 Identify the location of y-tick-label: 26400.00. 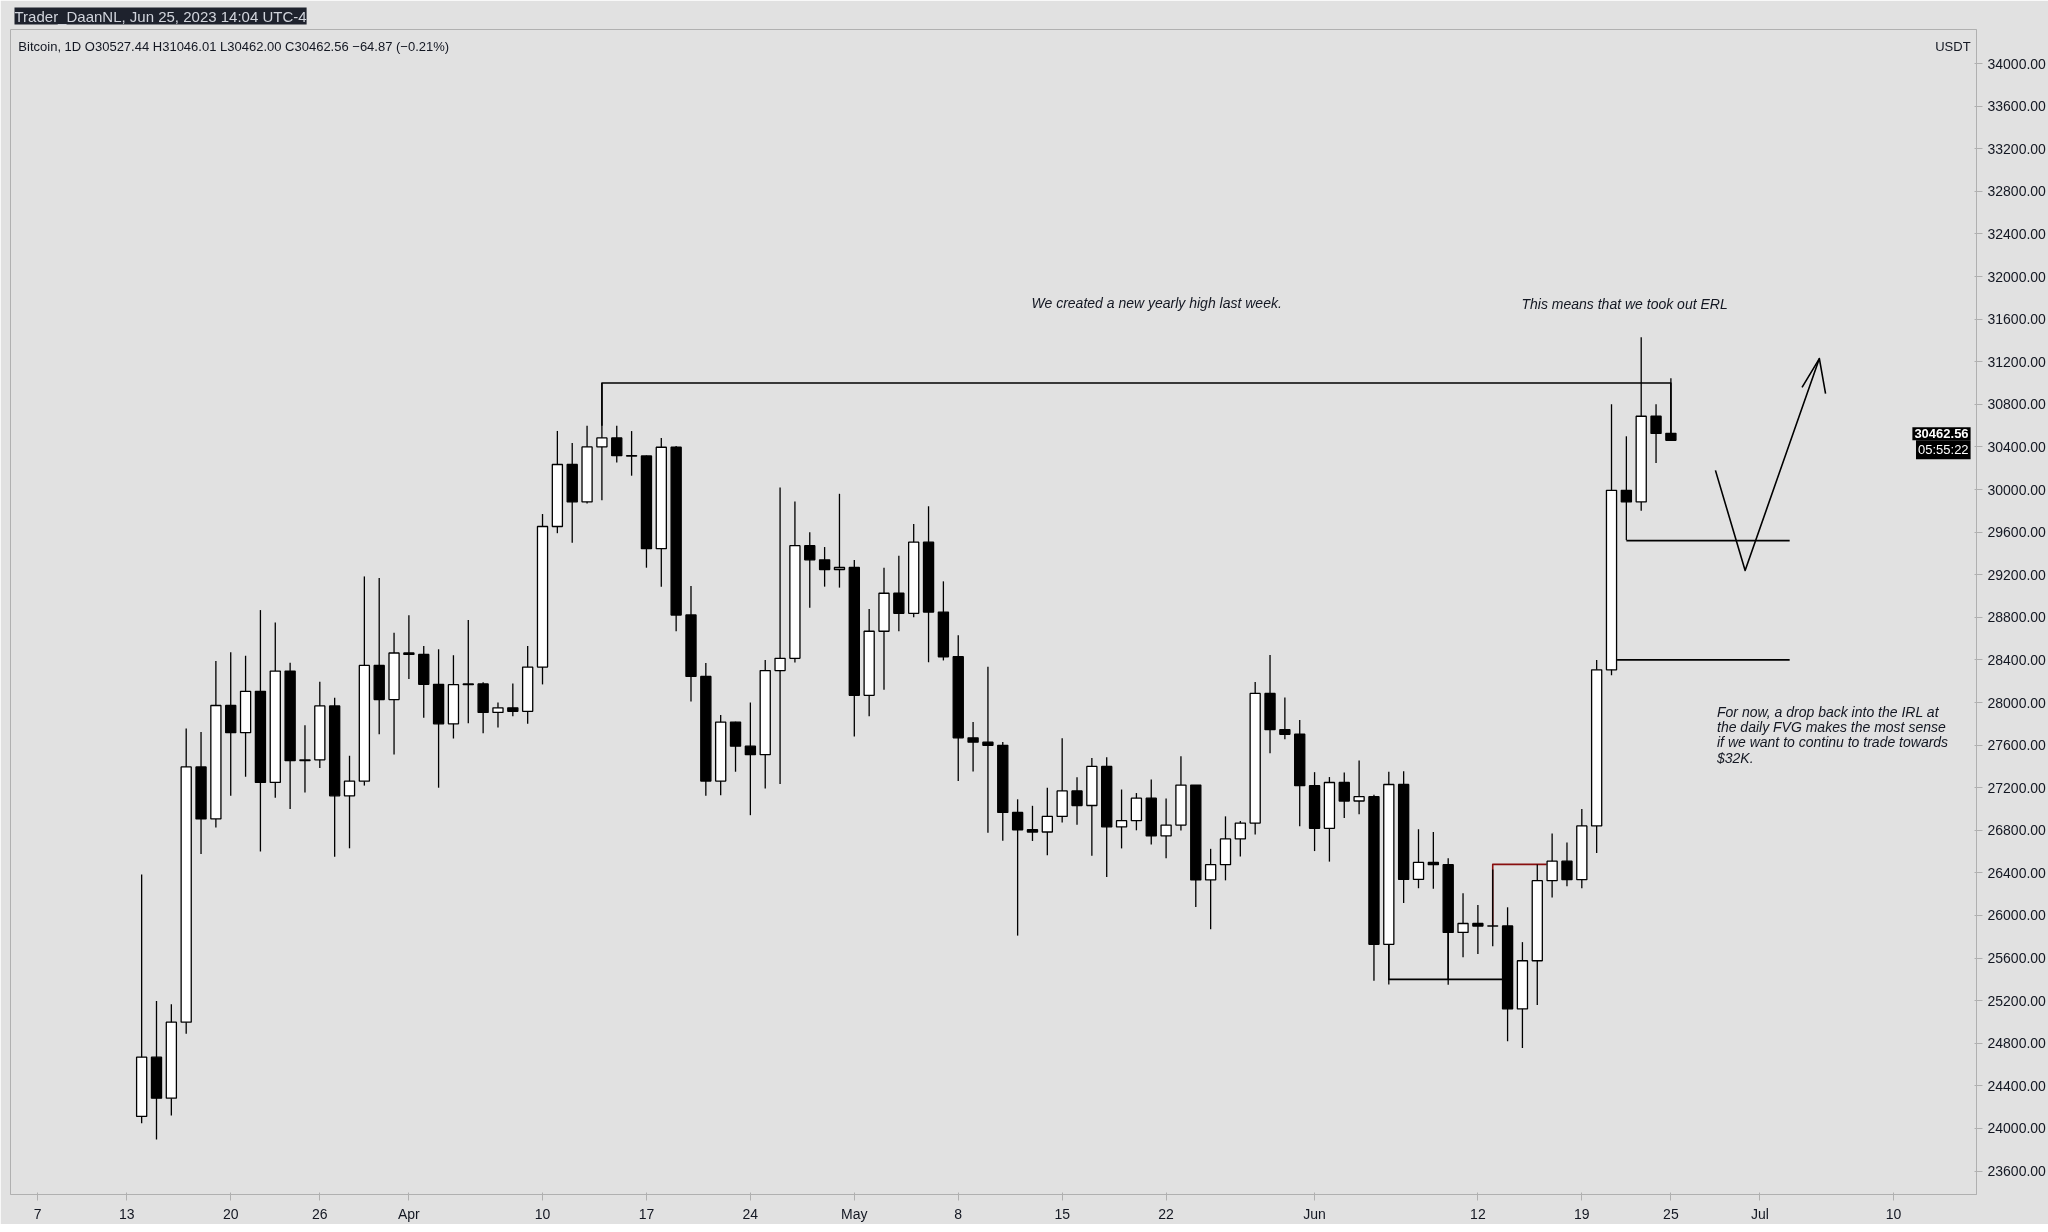
(2017, 872).